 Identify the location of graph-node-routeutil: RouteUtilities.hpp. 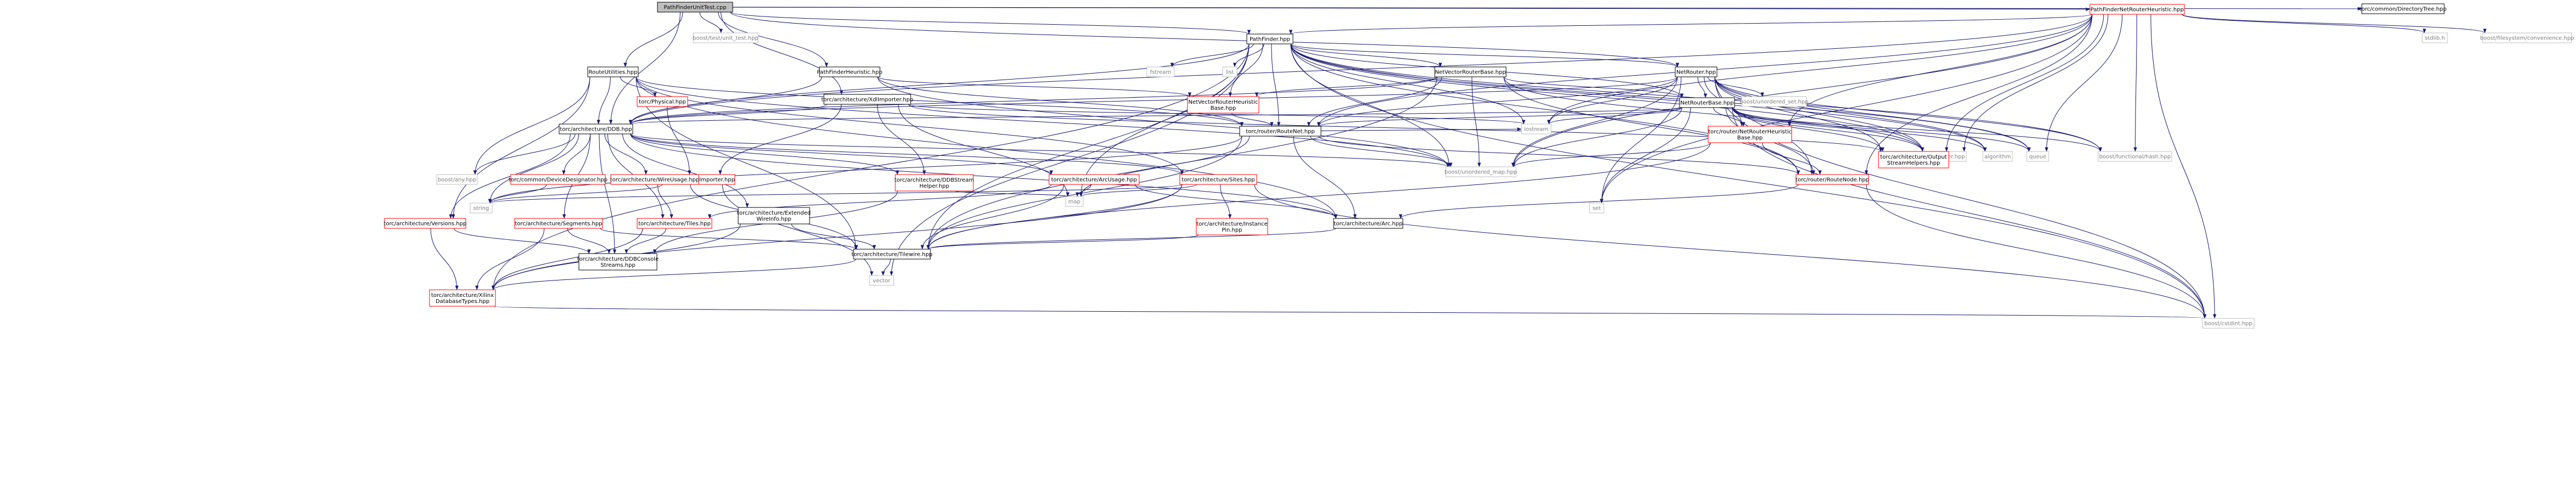
(613, 71).